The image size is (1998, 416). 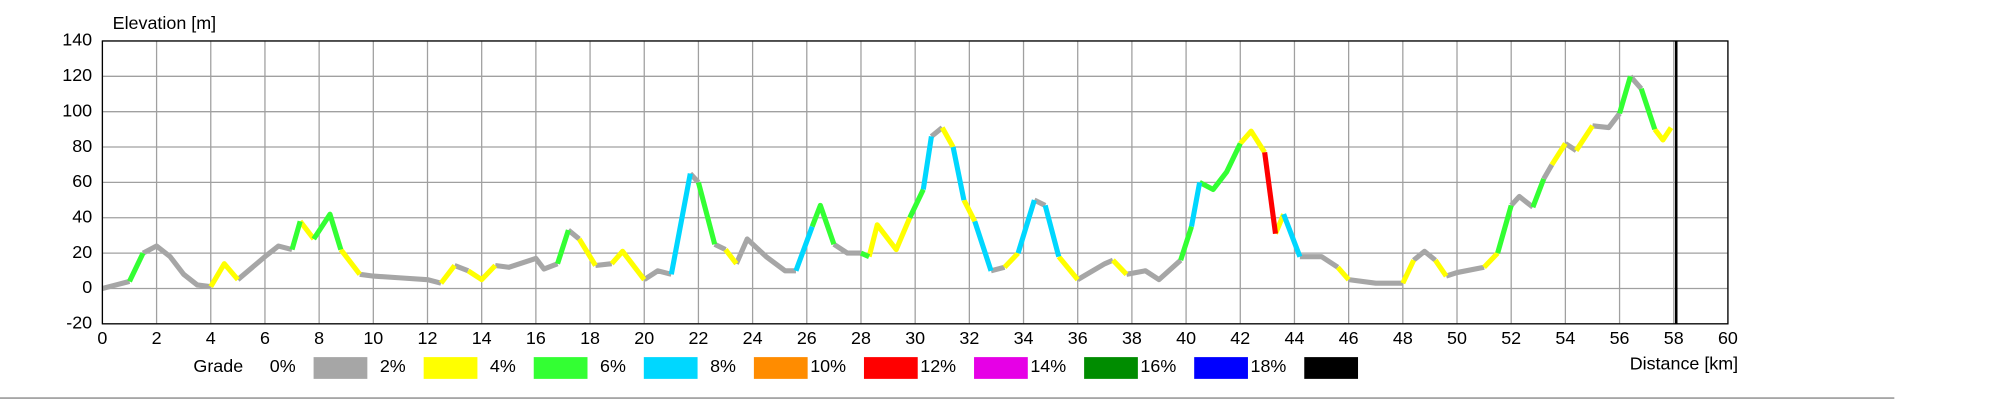 I want to click on x-tick-label: 48, so click(x=1403, y=338).